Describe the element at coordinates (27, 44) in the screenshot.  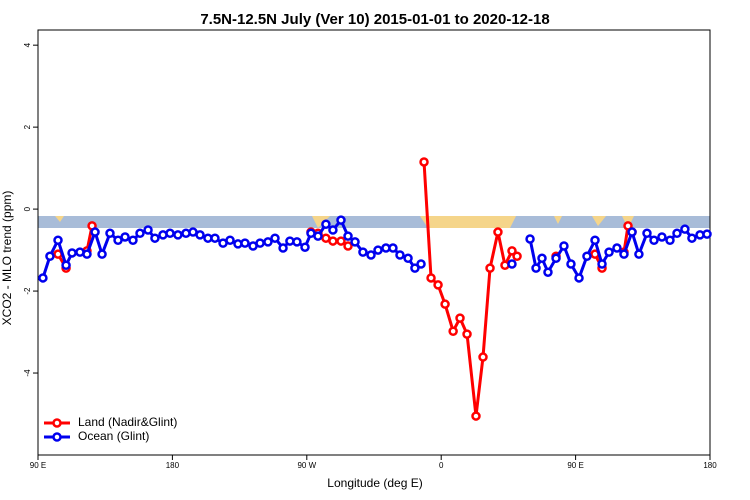
I see `y-tick-label: 4` at that location.